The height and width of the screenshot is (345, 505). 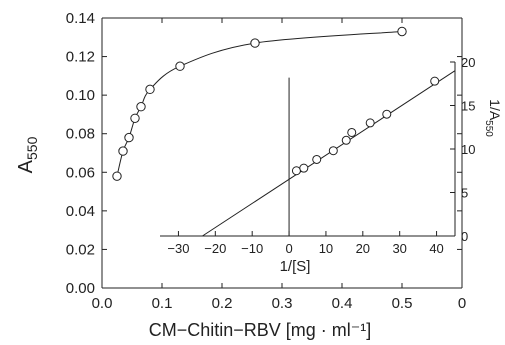 I want to click on main-y-tick-label: 0.14, so click(x=80, y=18).